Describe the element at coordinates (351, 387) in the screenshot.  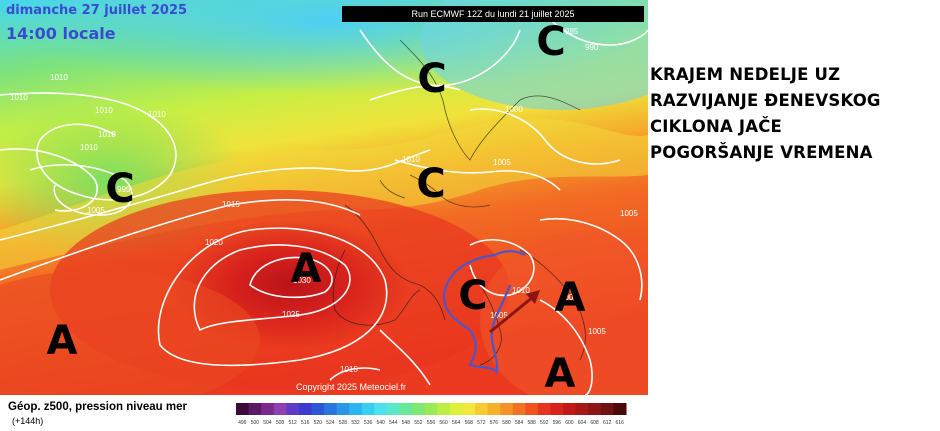
I see `copyright-text: Copyright 2025 Meteociel.fr` at that location.